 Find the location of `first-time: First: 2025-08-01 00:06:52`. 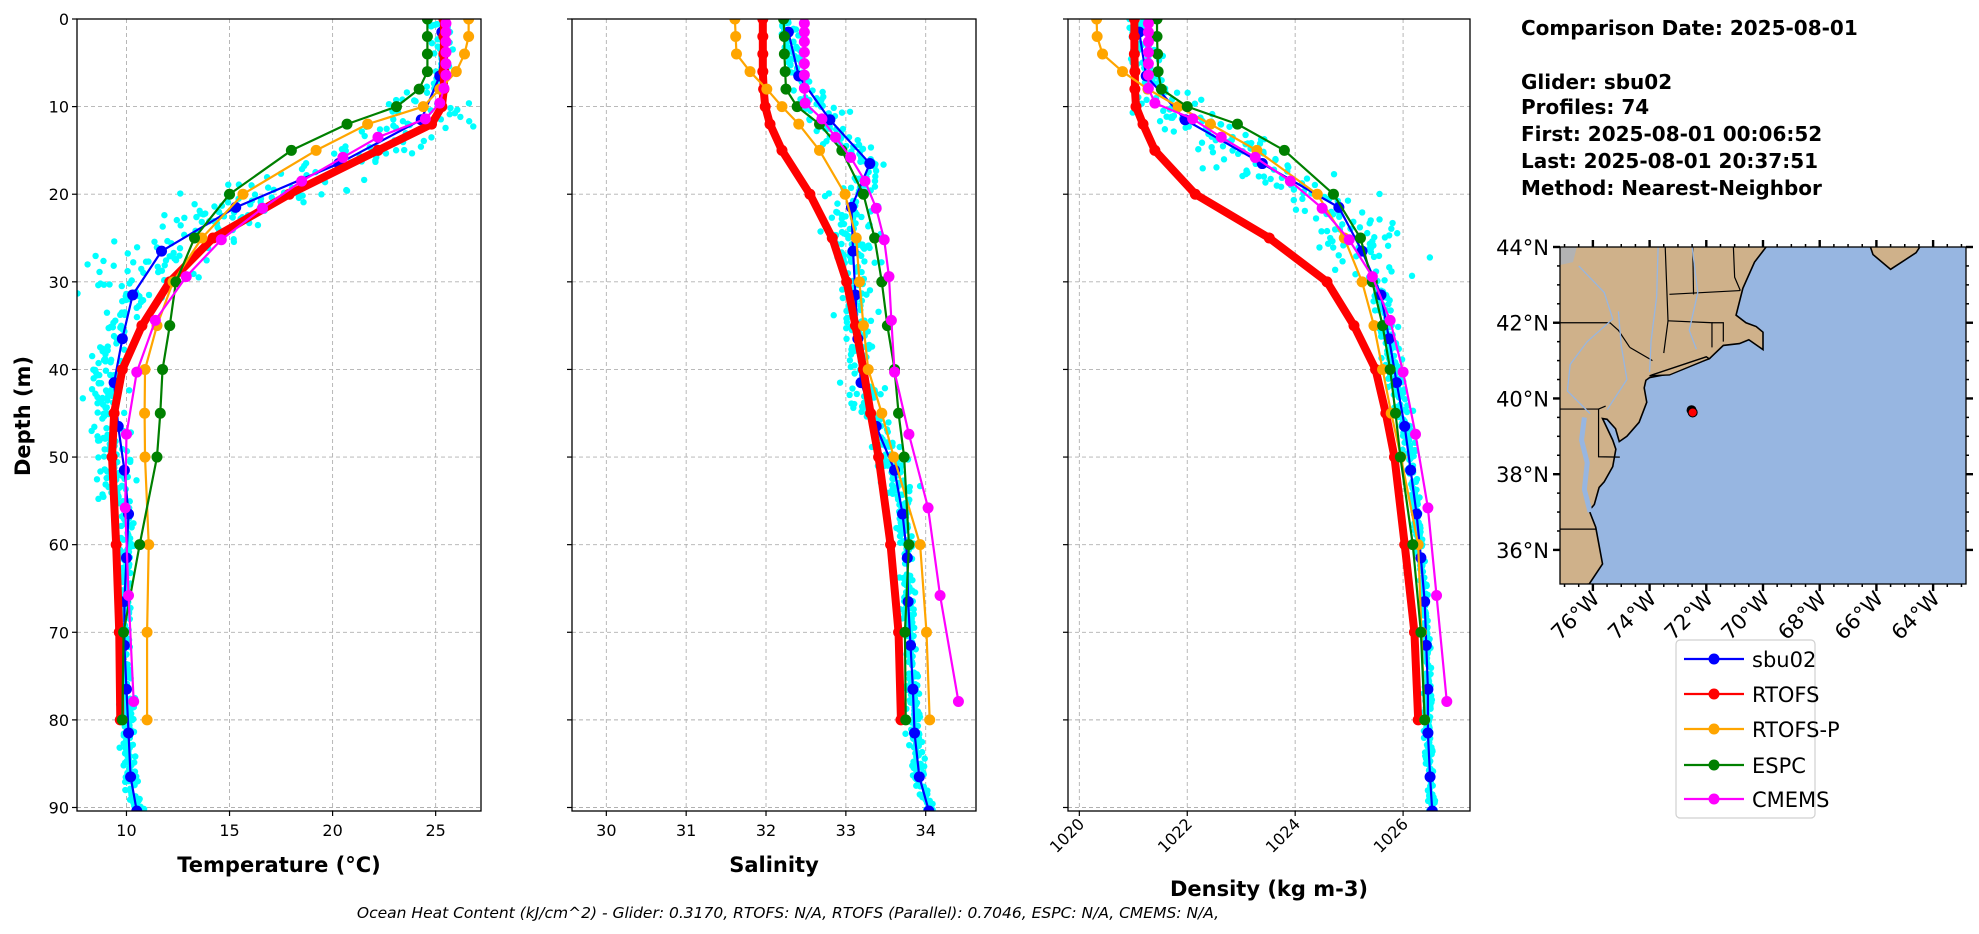

first-time: First: 2025-08-01 00:06:52 is located at coordinates (1671, 134).